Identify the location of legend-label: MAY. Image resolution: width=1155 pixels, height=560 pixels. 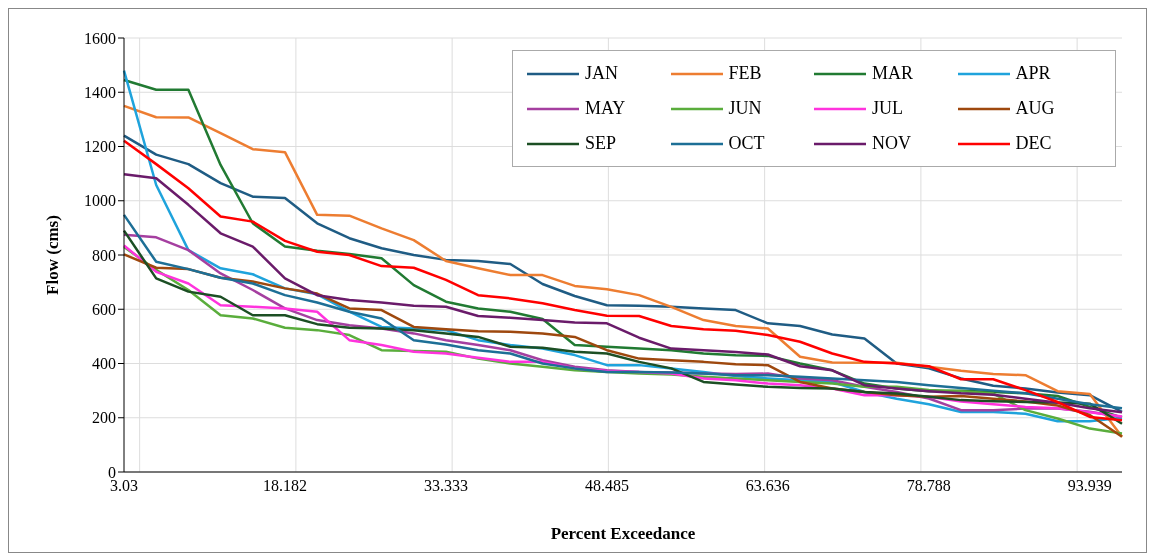
(605, 108).